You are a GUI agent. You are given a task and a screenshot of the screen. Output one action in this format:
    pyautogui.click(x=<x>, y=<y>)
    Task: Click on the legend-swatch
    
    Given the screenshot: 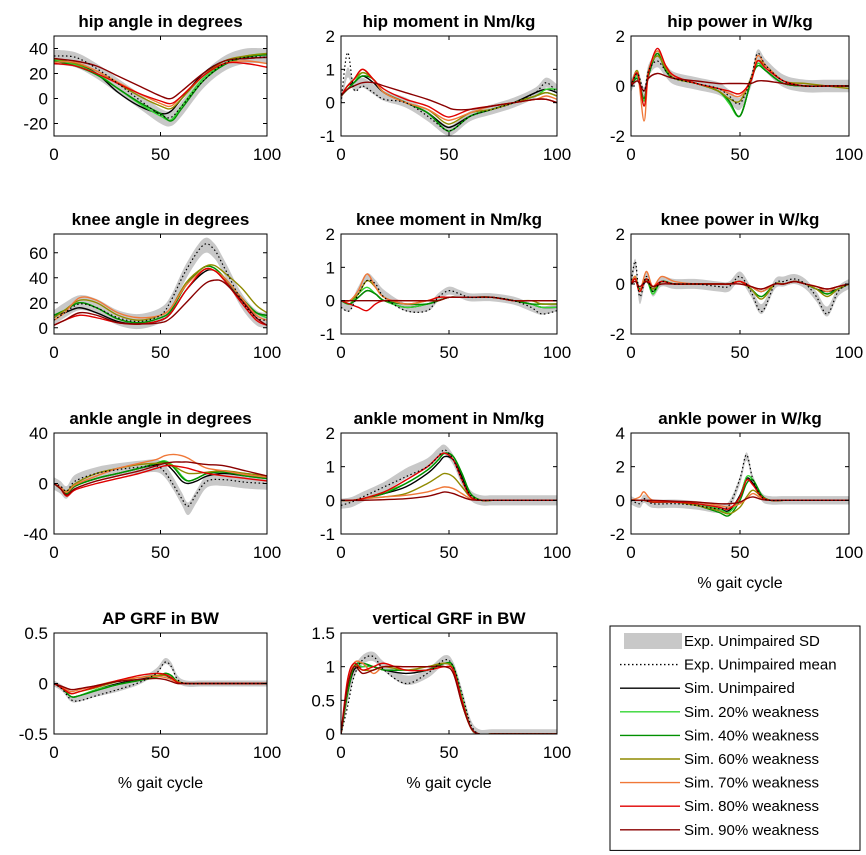 What is the action you would take?
    pyautogui.click(x=653, y=641)
    